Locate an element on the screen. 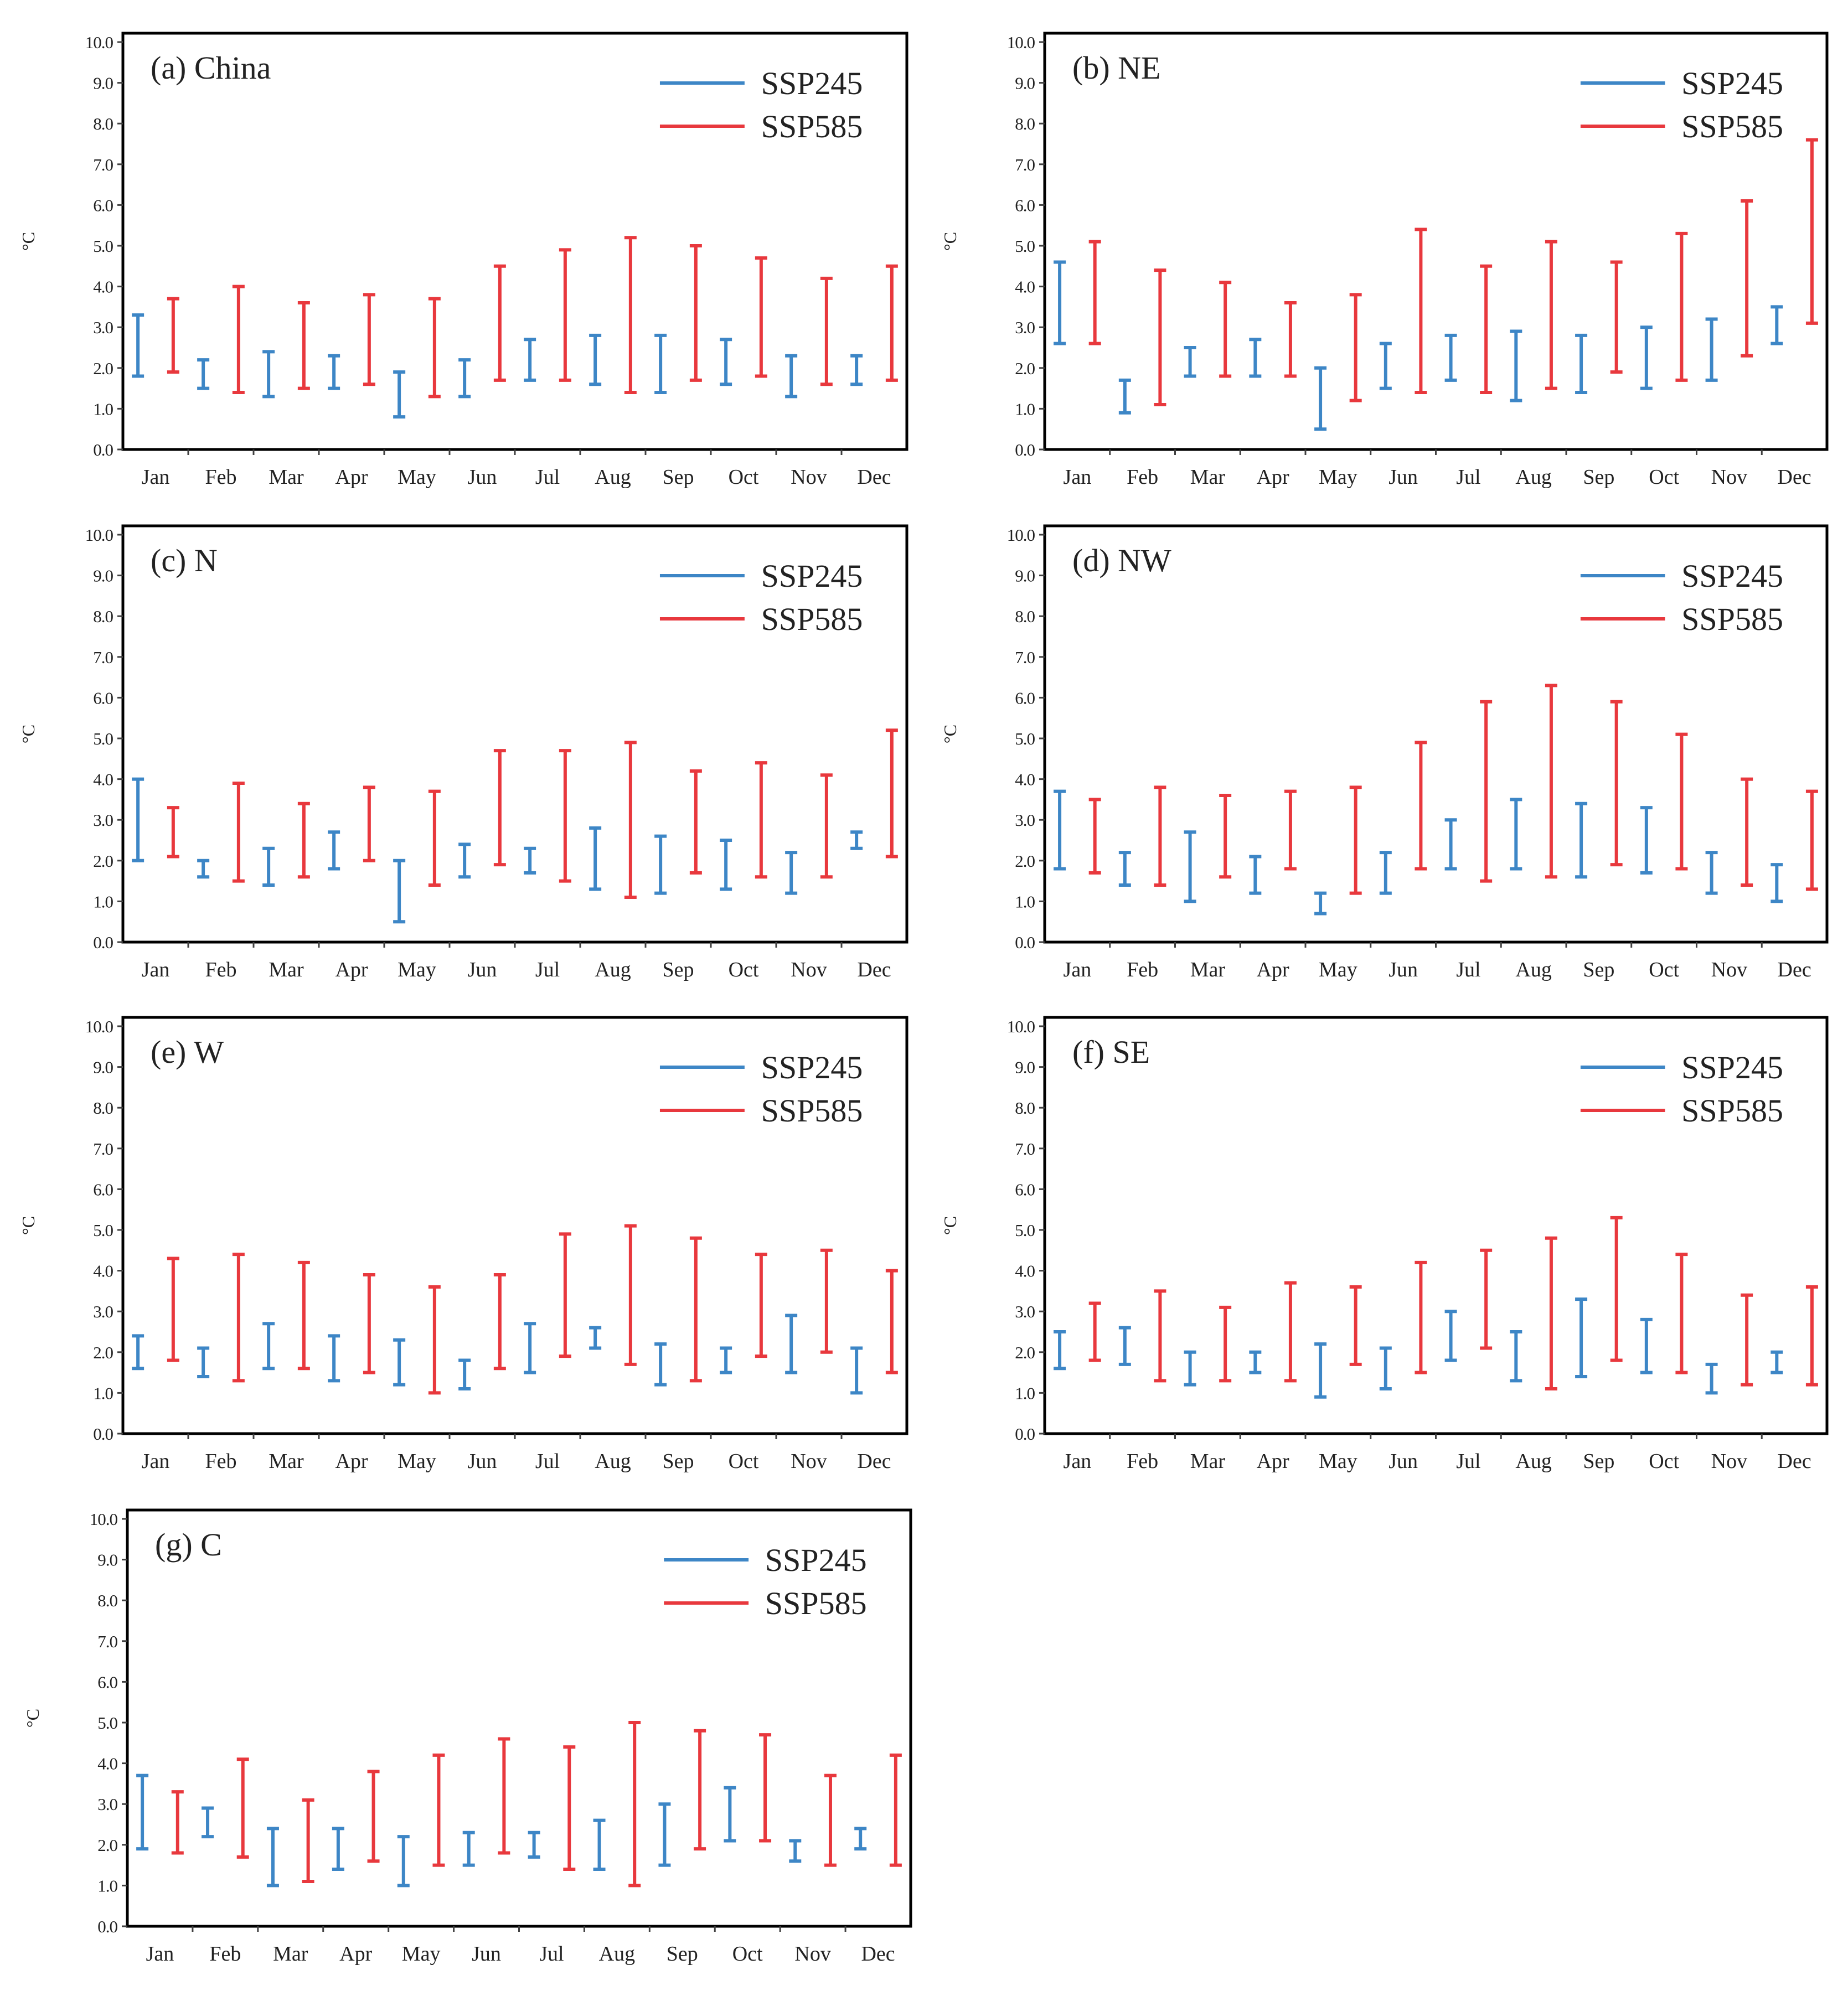 The width and height of the screenshot is (1848, 2001). chart-title: (g) C is located at coordinates (188, 1545).